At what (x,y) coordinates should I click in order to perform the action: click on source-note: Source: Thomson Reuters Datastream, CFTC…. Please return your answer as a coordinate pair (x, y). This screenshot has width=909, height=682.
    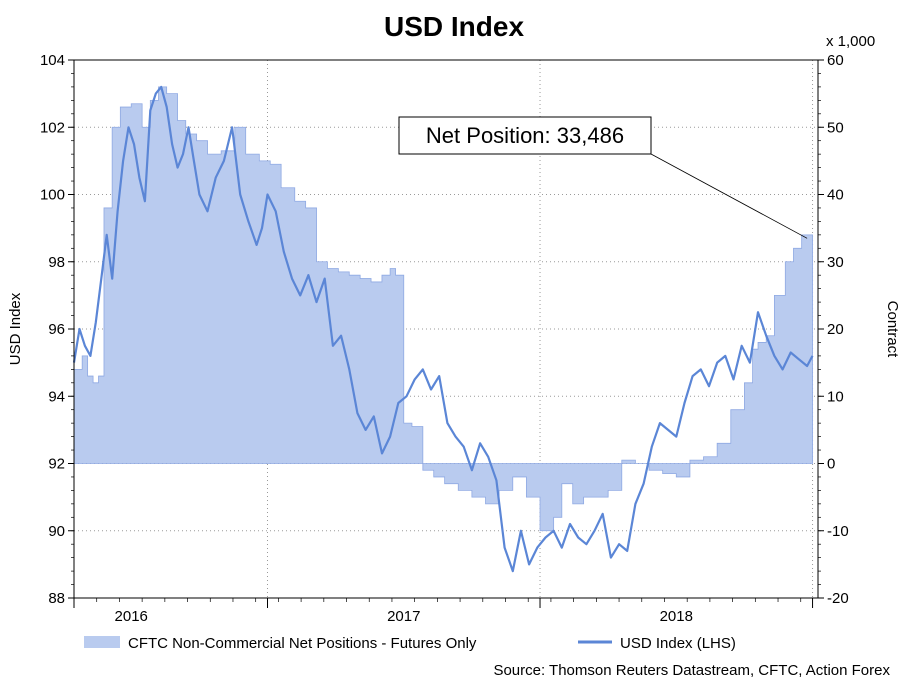
    Looking at the image, I should click on (691, 670).